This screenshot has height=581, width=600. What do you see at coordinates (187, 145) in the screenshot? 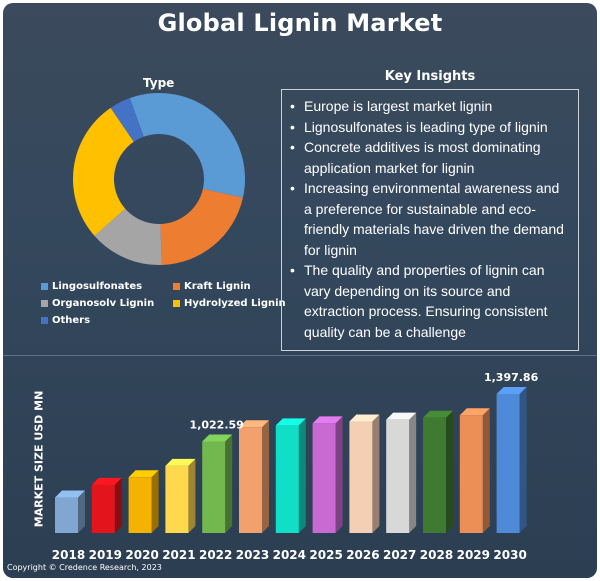
I see `donut-slice-lingosulfonates` at bounding box center [187, 145].